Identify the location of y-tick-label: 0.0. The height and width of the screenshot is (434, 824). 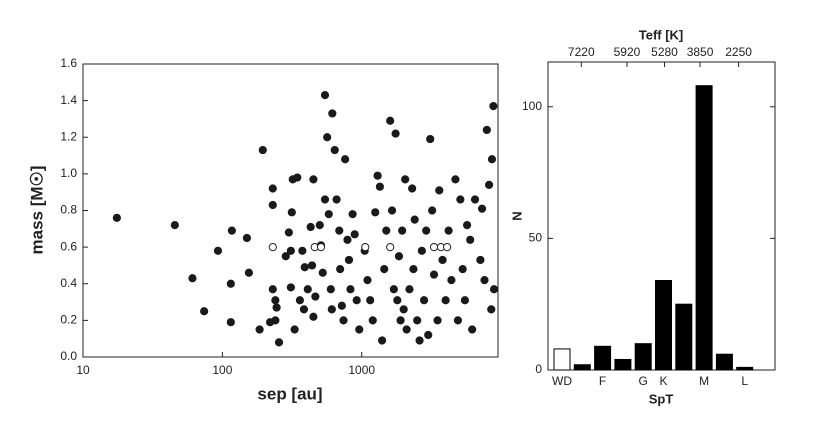
(68, 356).